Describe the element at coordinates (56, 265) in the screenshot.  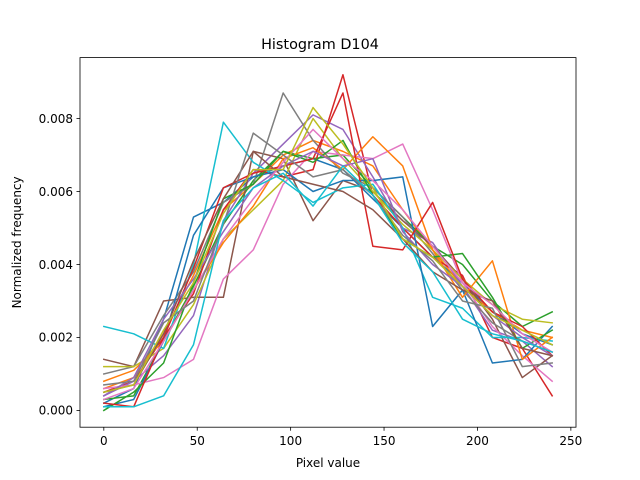
I see `y-tick-label: 0.004` at that location.